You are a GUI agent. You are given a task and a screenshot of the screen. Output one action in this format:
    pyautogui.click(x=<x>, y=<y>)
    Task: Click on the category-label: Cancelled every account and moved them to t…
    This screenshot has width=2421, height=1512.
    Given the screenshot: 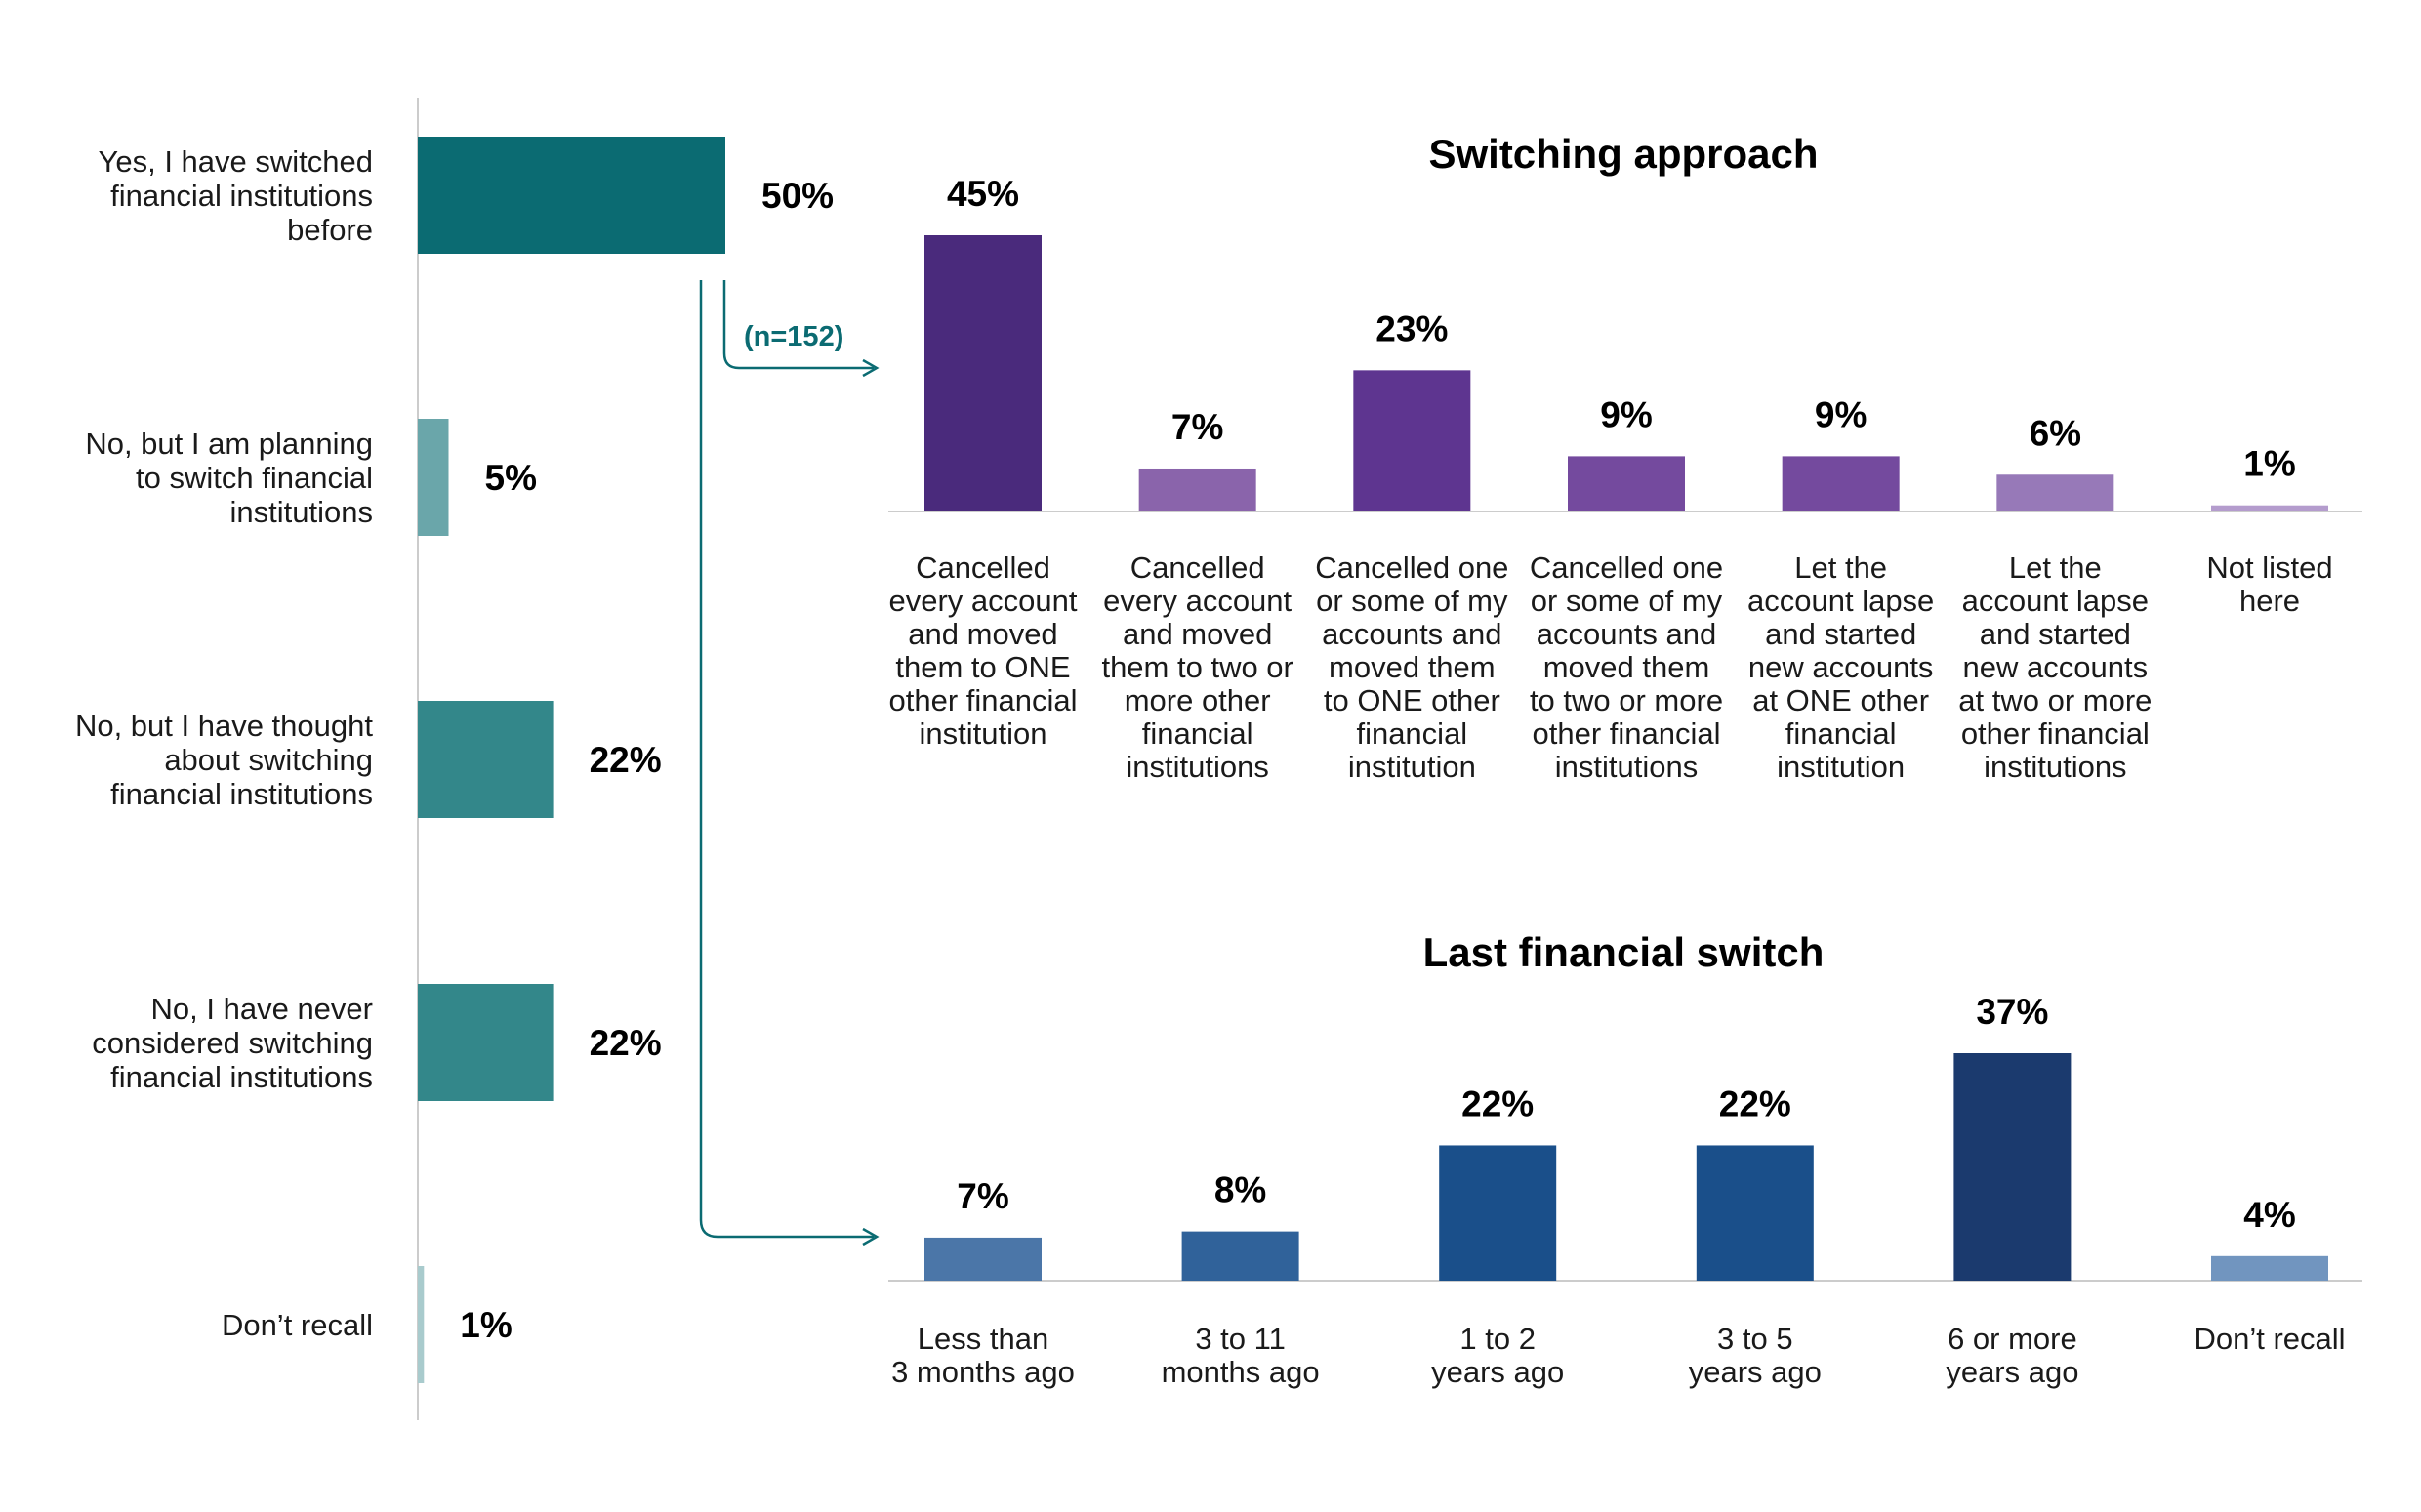 What is the action you would take?
    pyautogui.click(x=1197, y=667)
    